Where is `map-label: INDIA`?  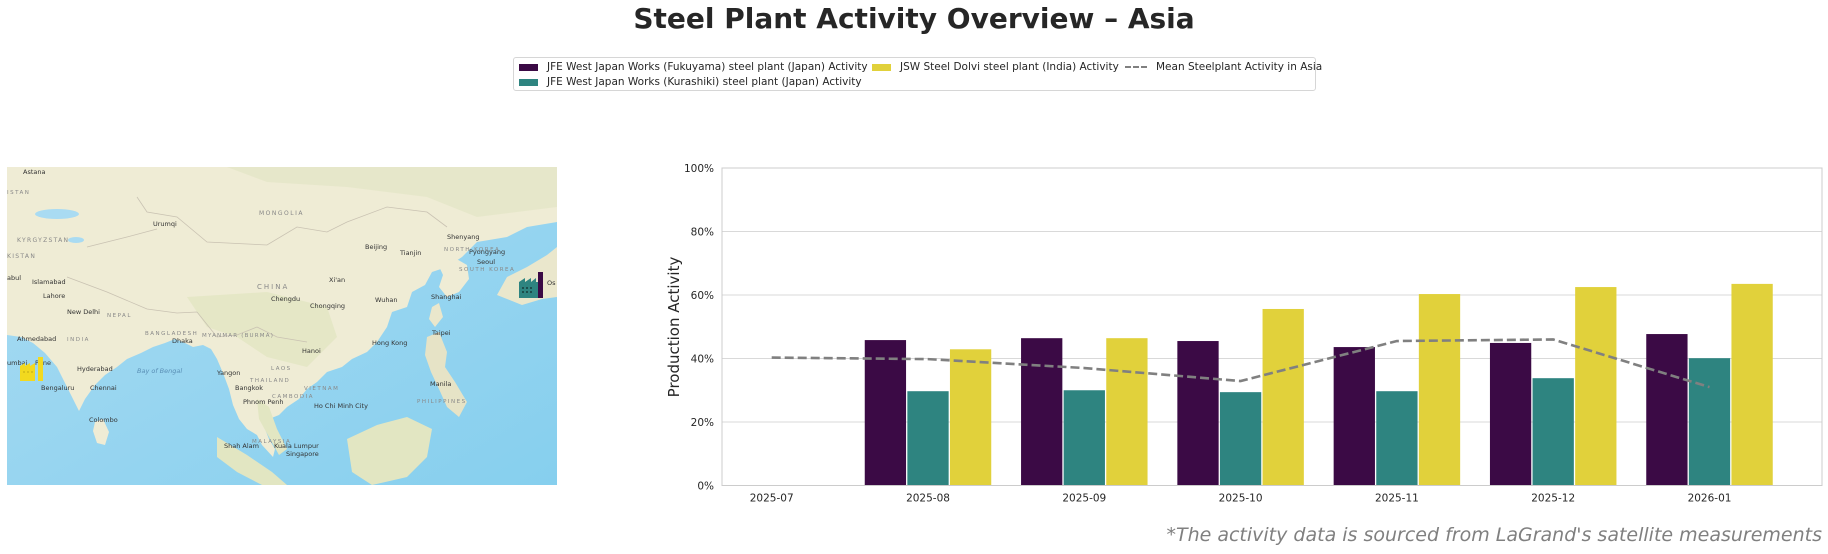 map-label: INDIA is located at coordinates (78, 340).